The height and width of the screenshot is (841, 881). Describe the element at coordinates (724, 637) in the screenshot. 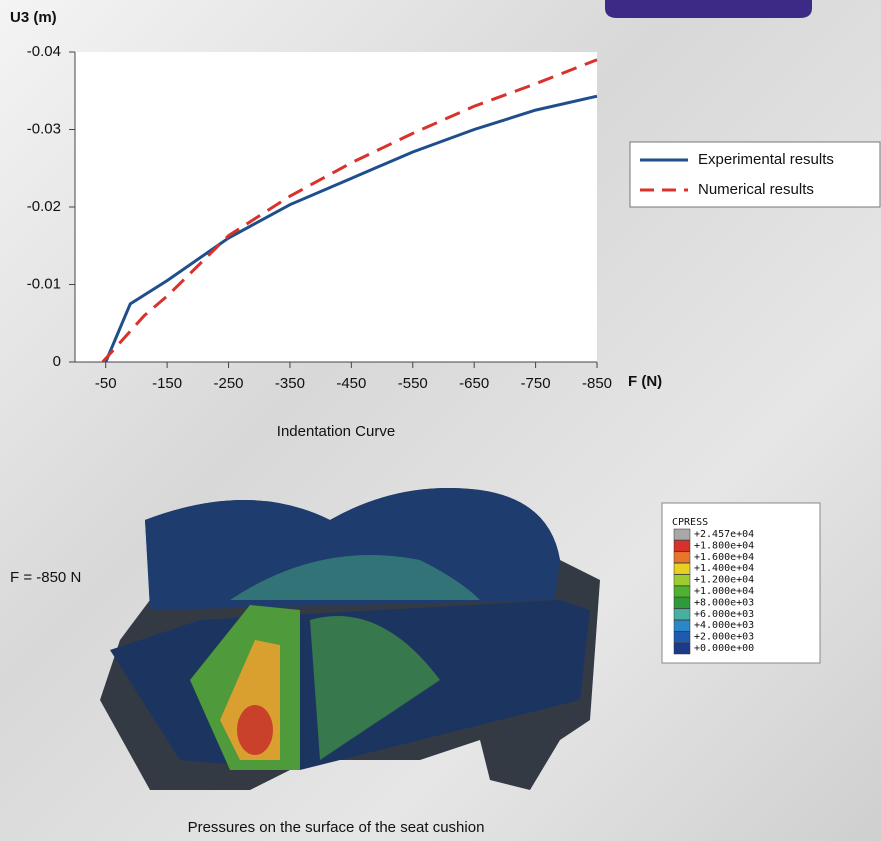

I see `contour-label: +2.000e+03` at that location.